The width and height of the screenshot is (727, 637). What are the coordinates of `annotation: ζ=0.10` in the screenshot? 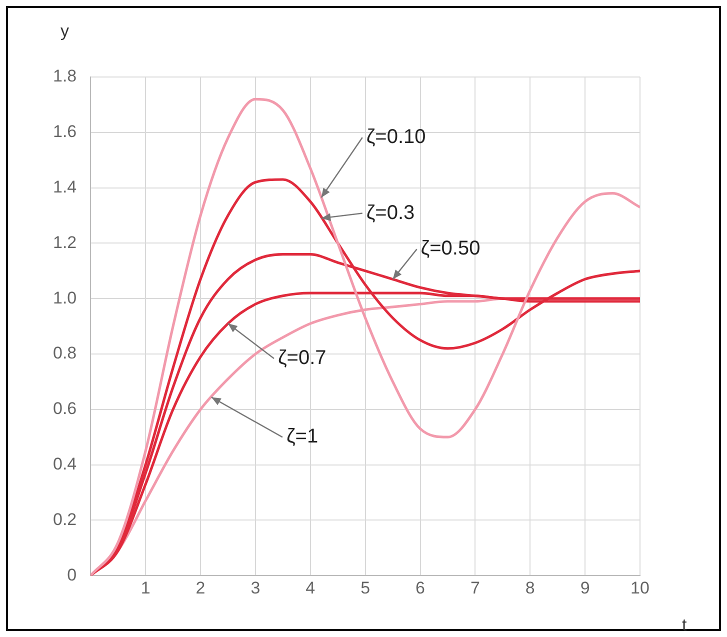 It's located at (396, 137).